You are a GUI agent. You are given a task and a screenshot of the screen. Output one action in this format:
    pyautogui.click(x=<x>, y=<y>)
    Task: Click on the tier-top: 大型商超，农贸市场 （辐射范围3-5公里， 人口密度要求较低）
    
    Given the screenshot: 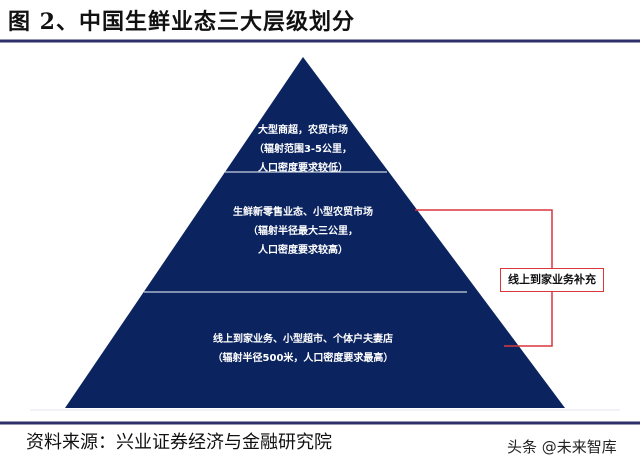 What is the action you would take?
    pyautogui.click(x=303, y=149)
    